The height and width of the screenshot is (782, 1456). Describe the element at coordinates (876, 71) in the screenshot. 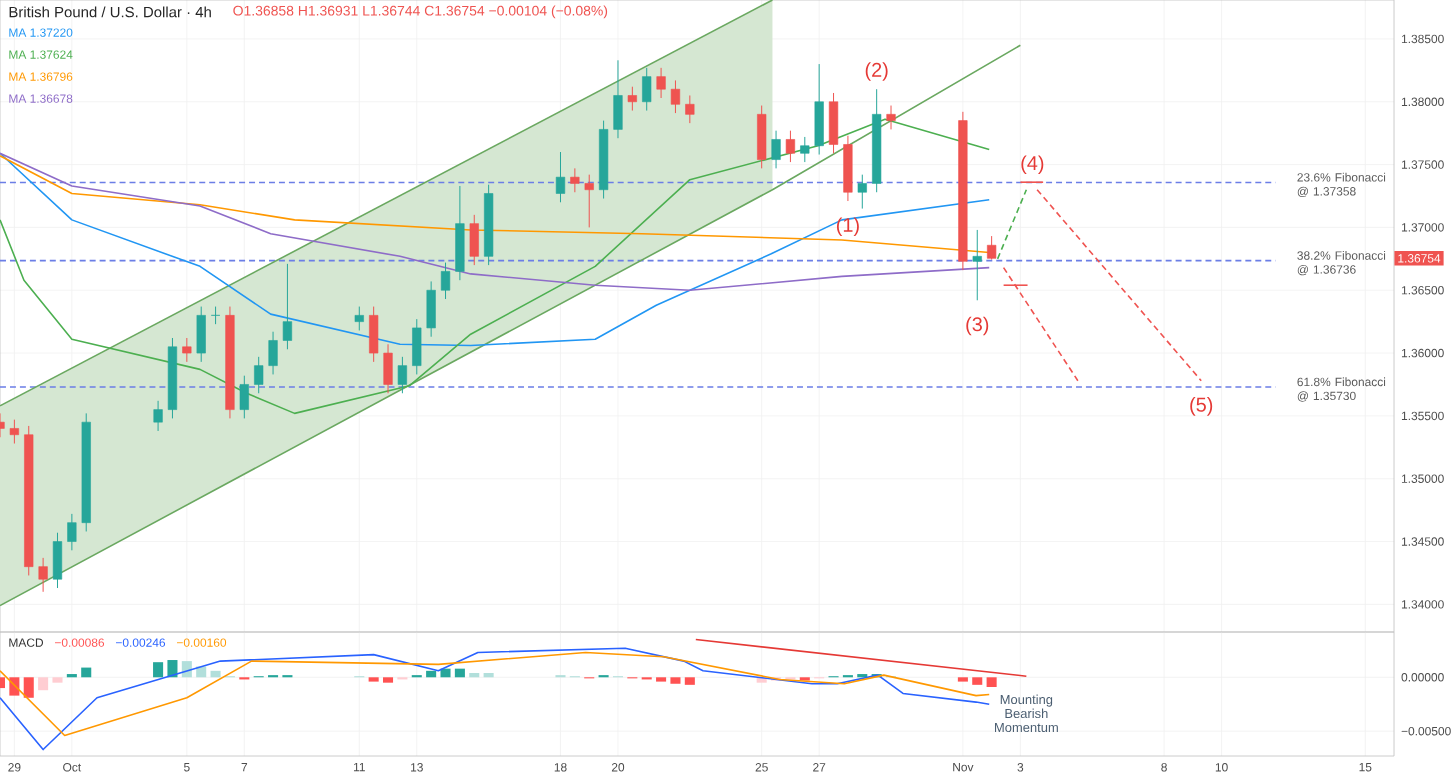

I see `annotation: (2)` at that location.